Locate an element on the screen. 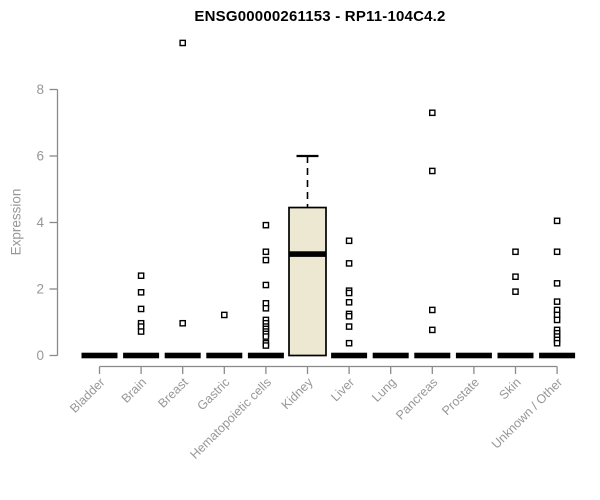  x-tick-label-brain: Brain is located at coordinates (134, 390).